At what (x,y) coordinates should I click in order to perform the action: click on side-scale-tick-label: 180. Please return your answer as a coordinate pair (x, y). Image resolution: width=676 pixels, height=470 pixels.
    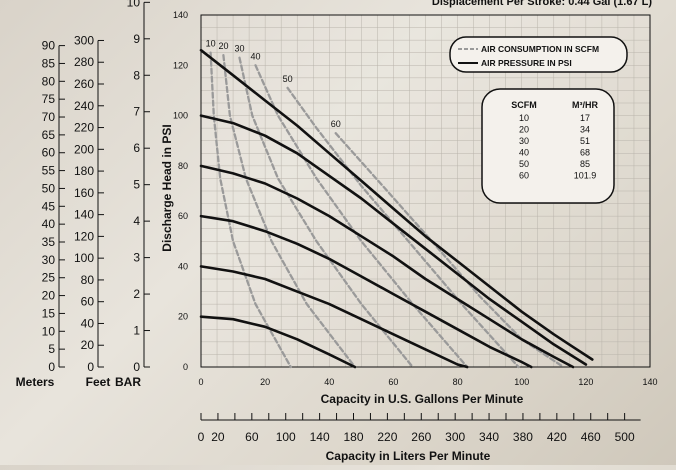
    Looking at the image, I should click on (84, 171).